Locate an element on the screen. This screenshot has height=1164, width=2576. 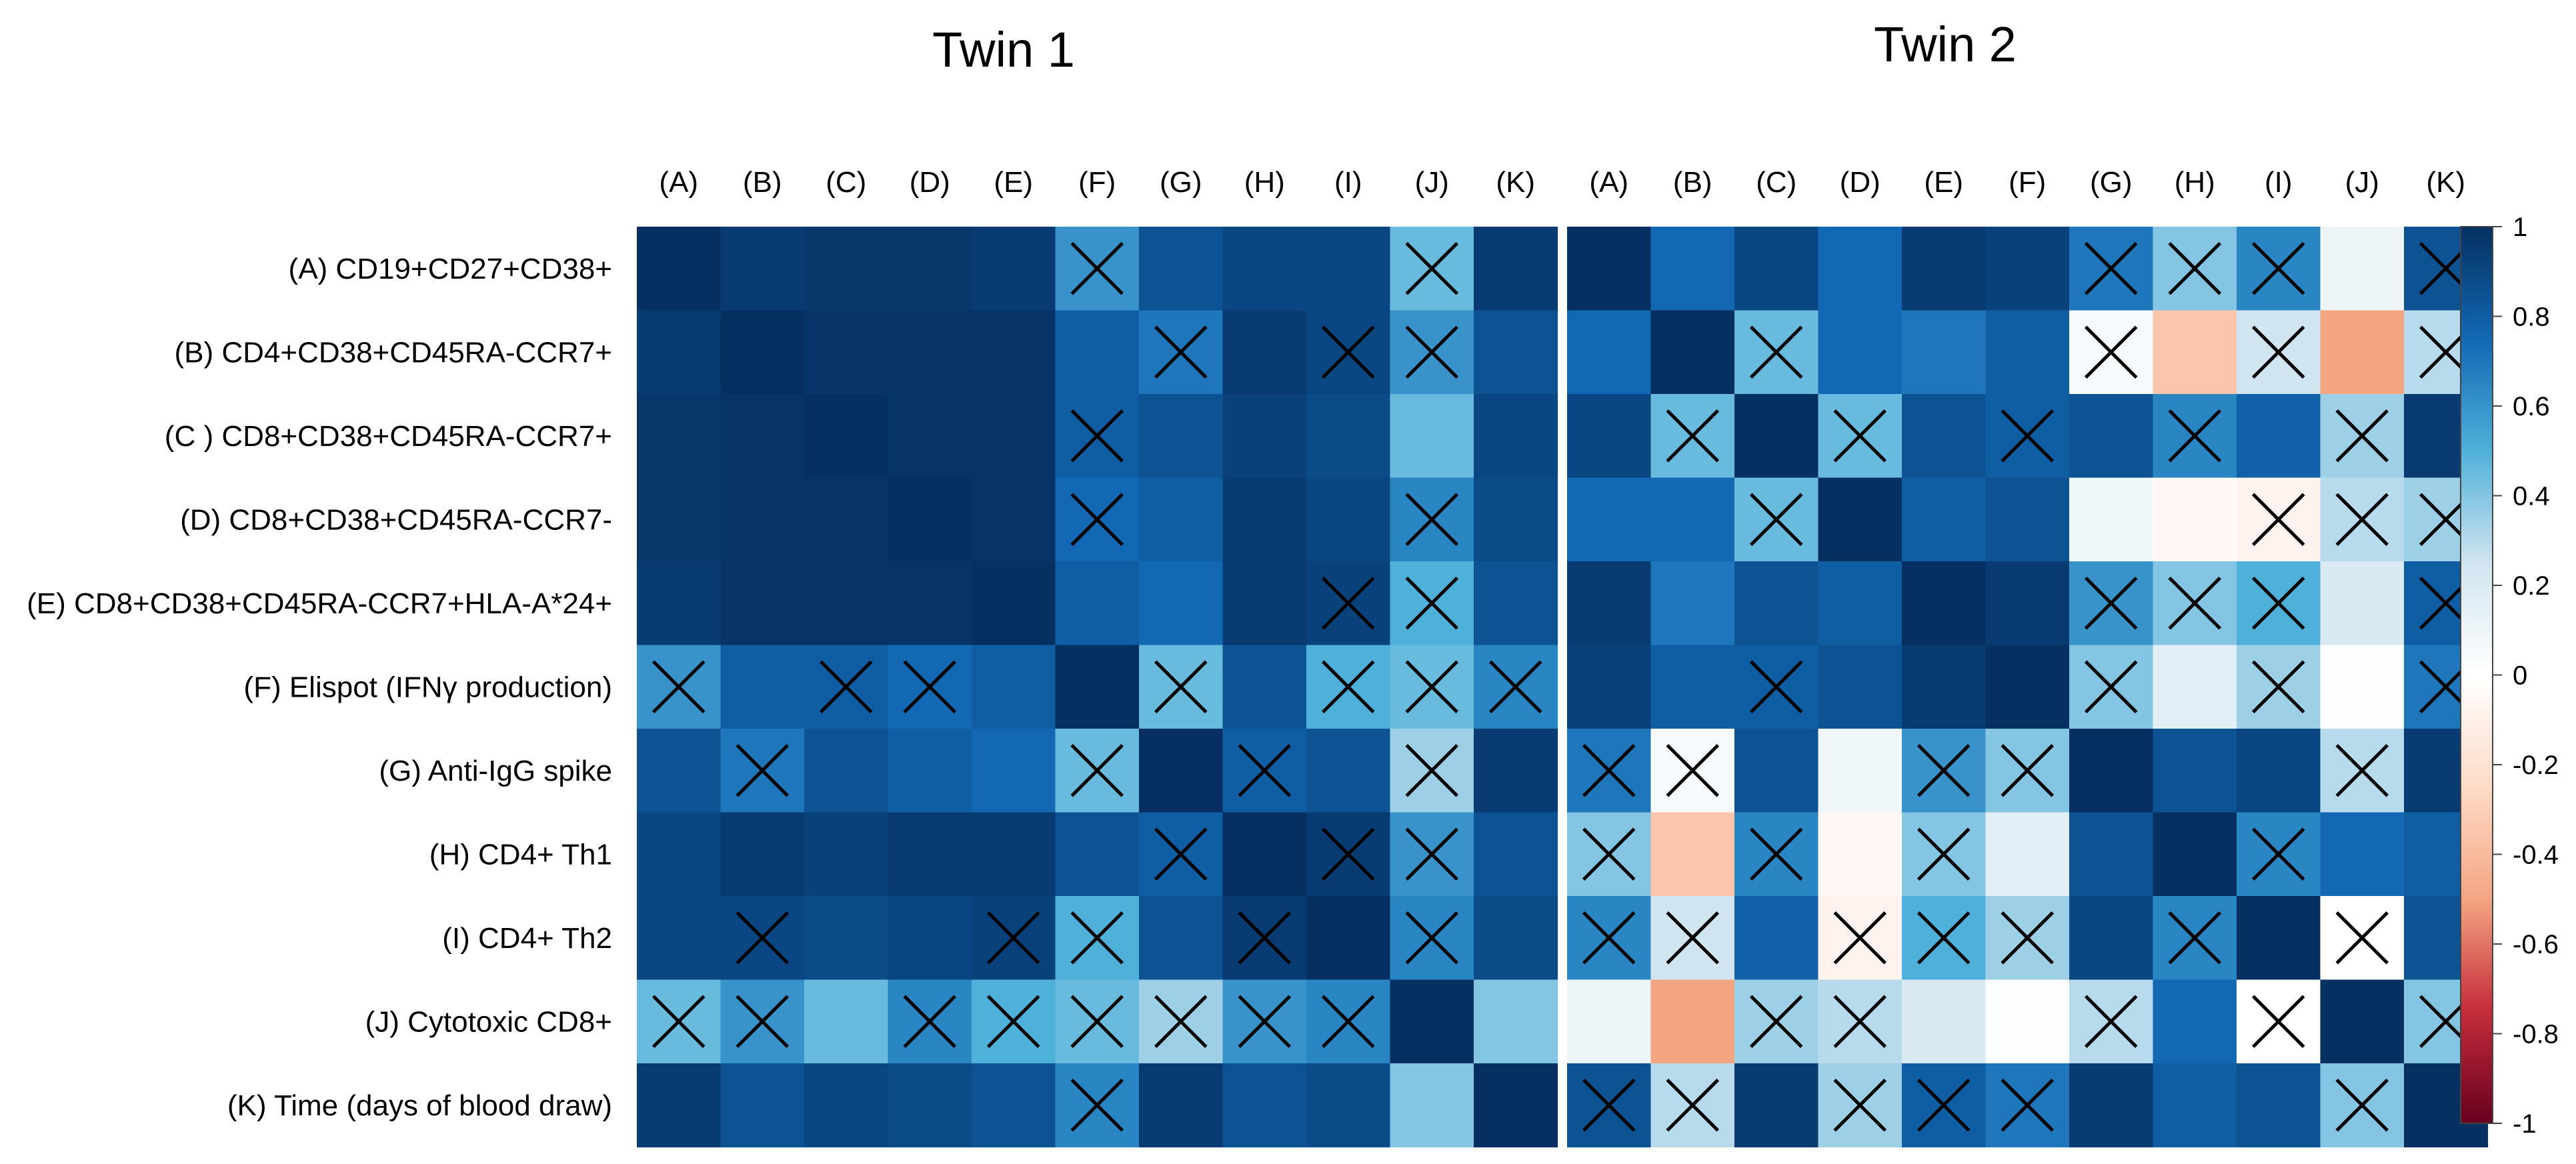
column-label: (K) is located at coordinates (2445, 182).